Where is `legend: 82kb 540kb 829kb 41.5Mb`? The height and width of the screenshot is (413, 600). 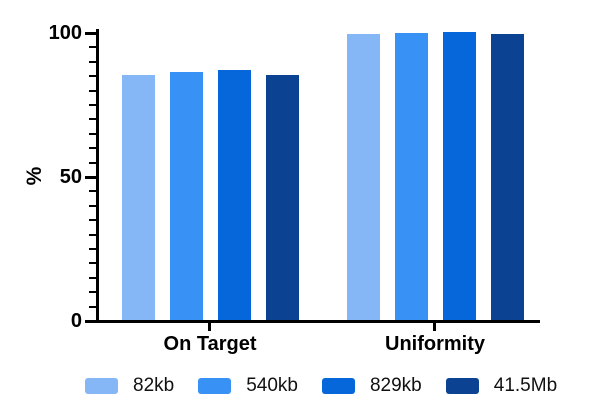
legend: 82kb 540kb 829kb 41.5Mb is located at coordinates (321, 385).